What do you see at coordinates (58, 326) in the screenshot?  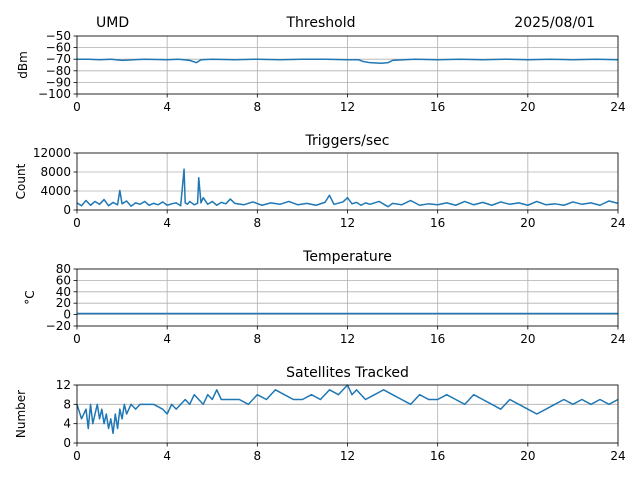 I see `y-tick-label: −20` at bounding box center [58, 326].